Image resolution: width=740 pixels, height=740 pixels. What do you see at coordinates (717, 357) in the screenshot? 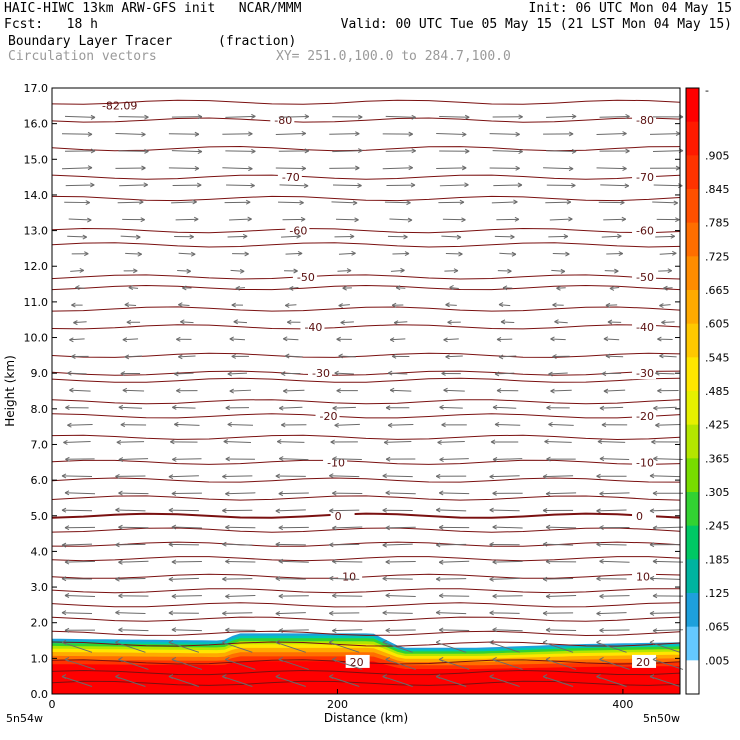
I see `colorbar-label: .545` at bounding box center [717, 357].